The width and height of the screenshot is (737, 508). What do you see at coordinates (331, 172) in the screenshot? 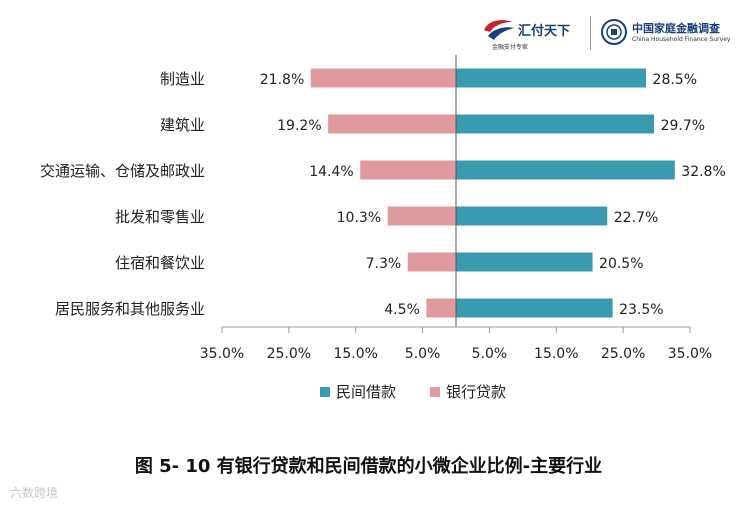
I see `value-label-bank-loan: 14.4%` at bounding box center [331, 172].